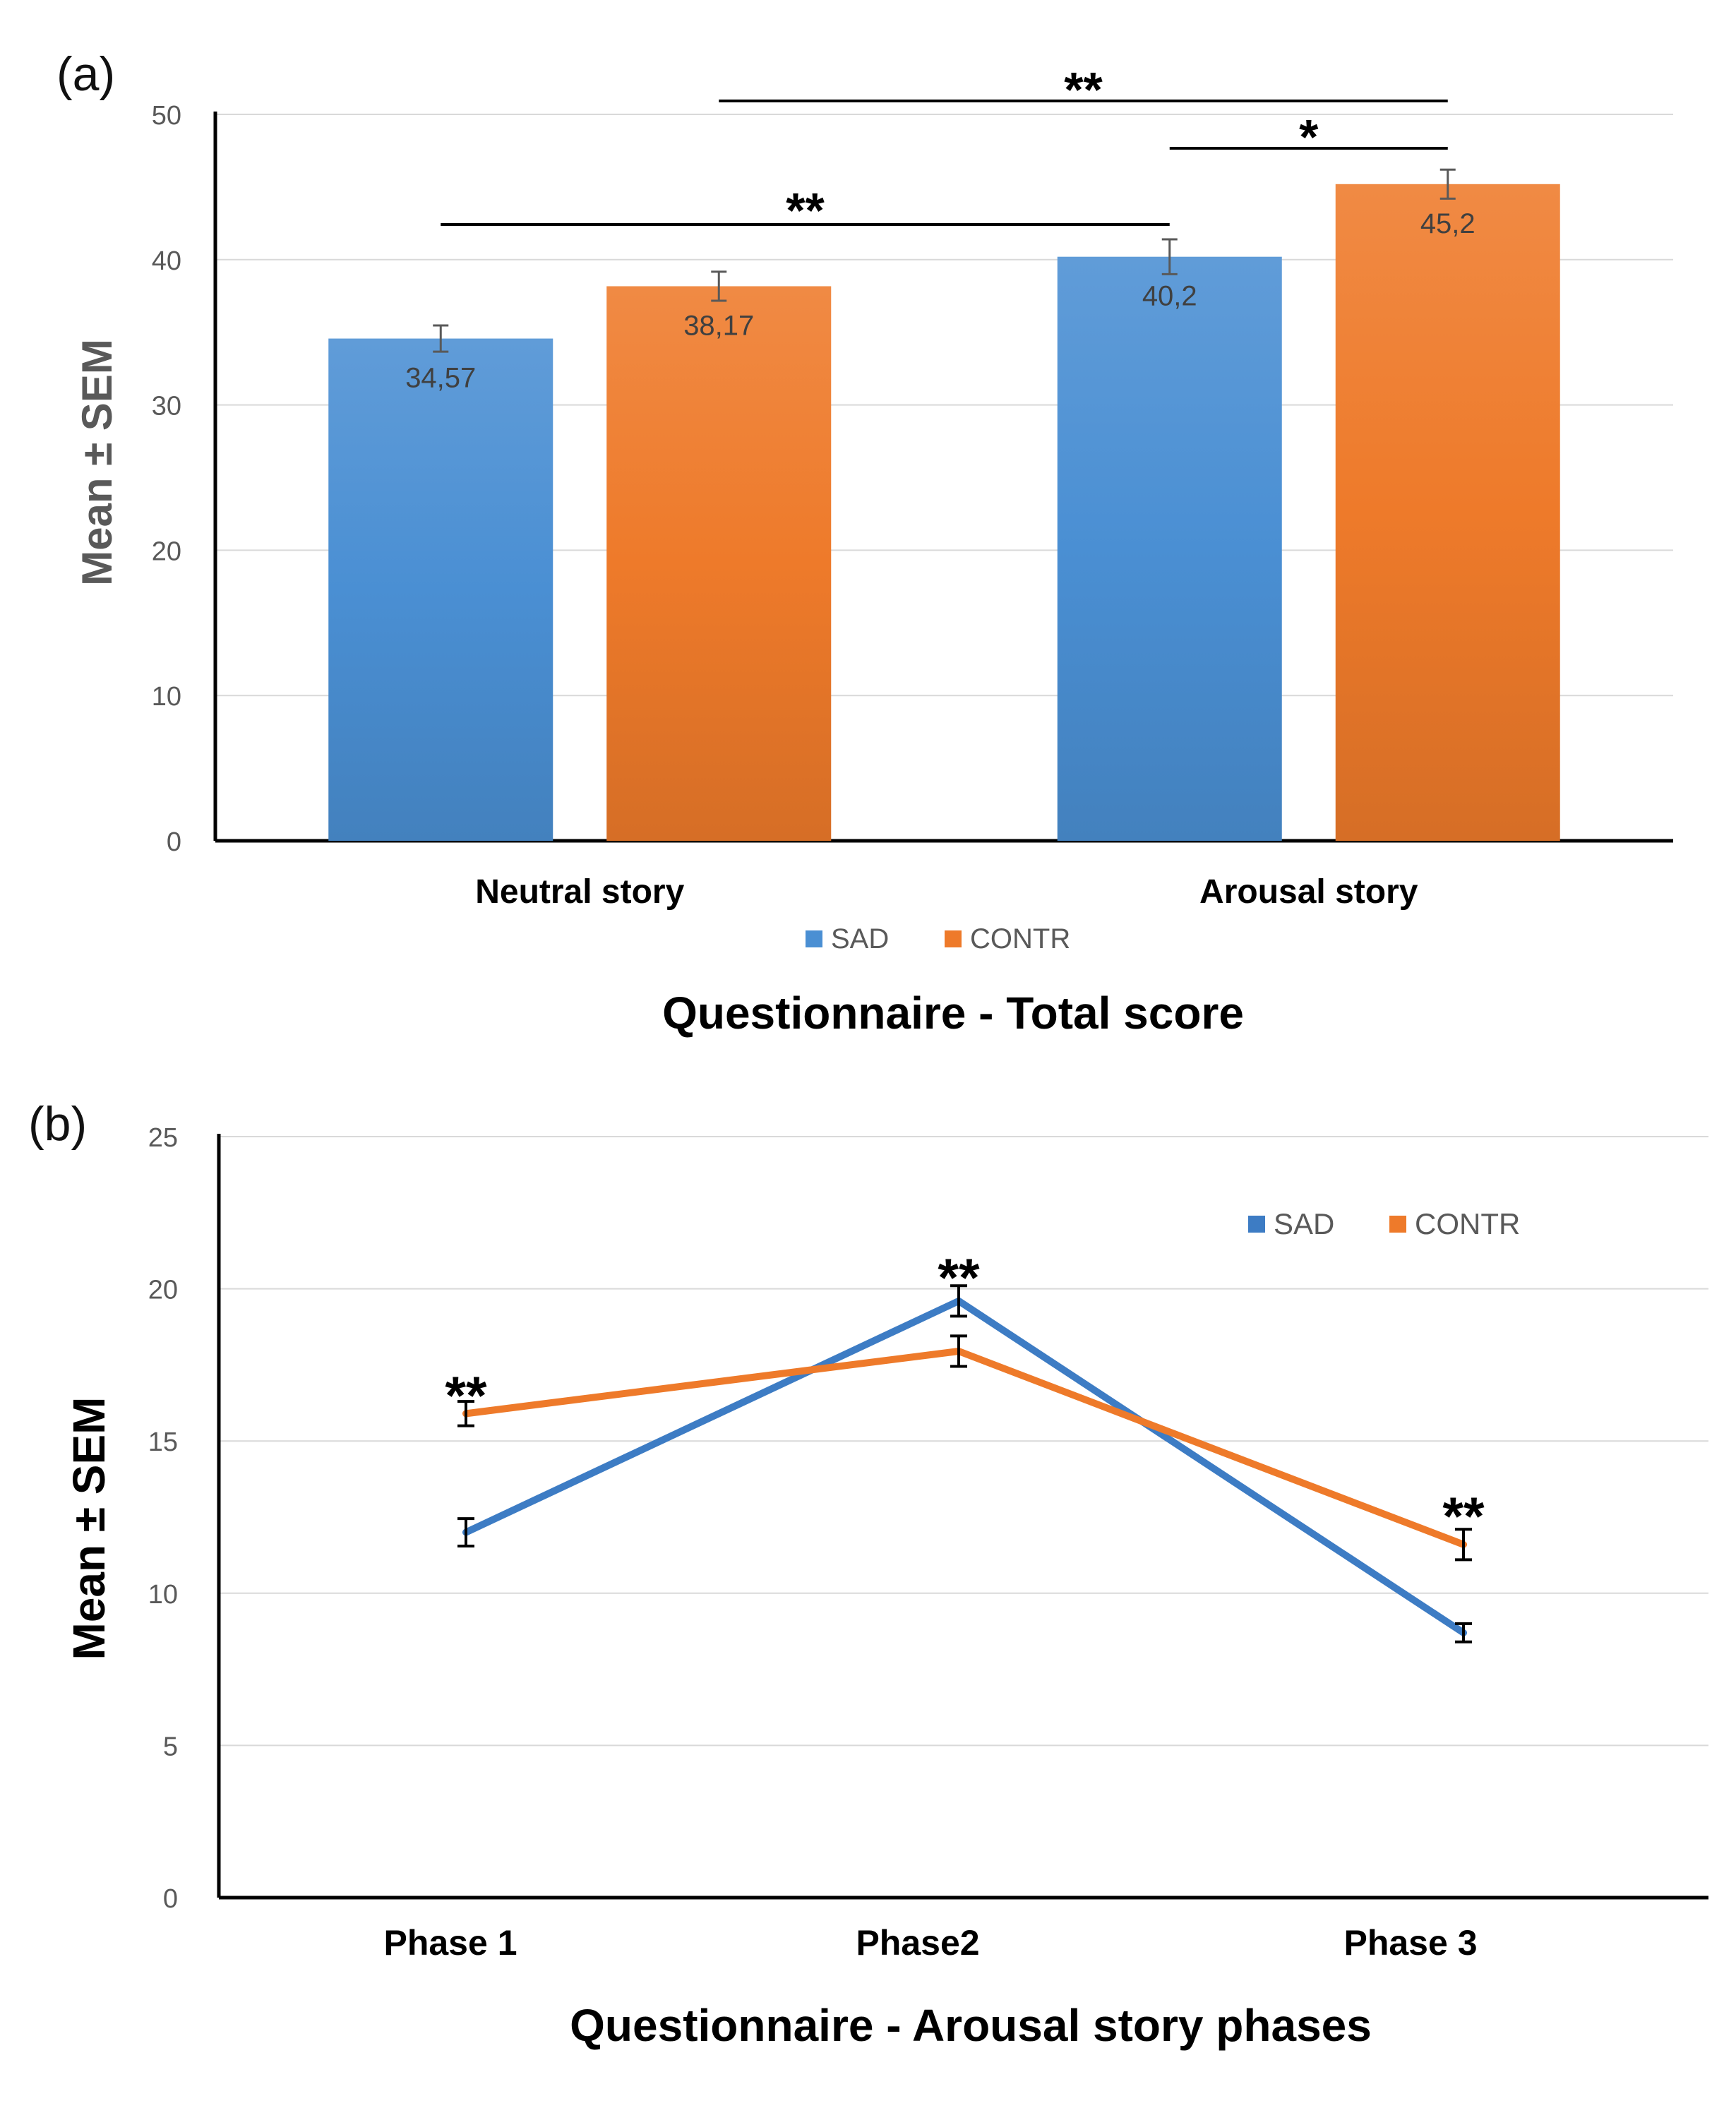  I want to click on y-tick-label-a: 30, so click(166, 406).